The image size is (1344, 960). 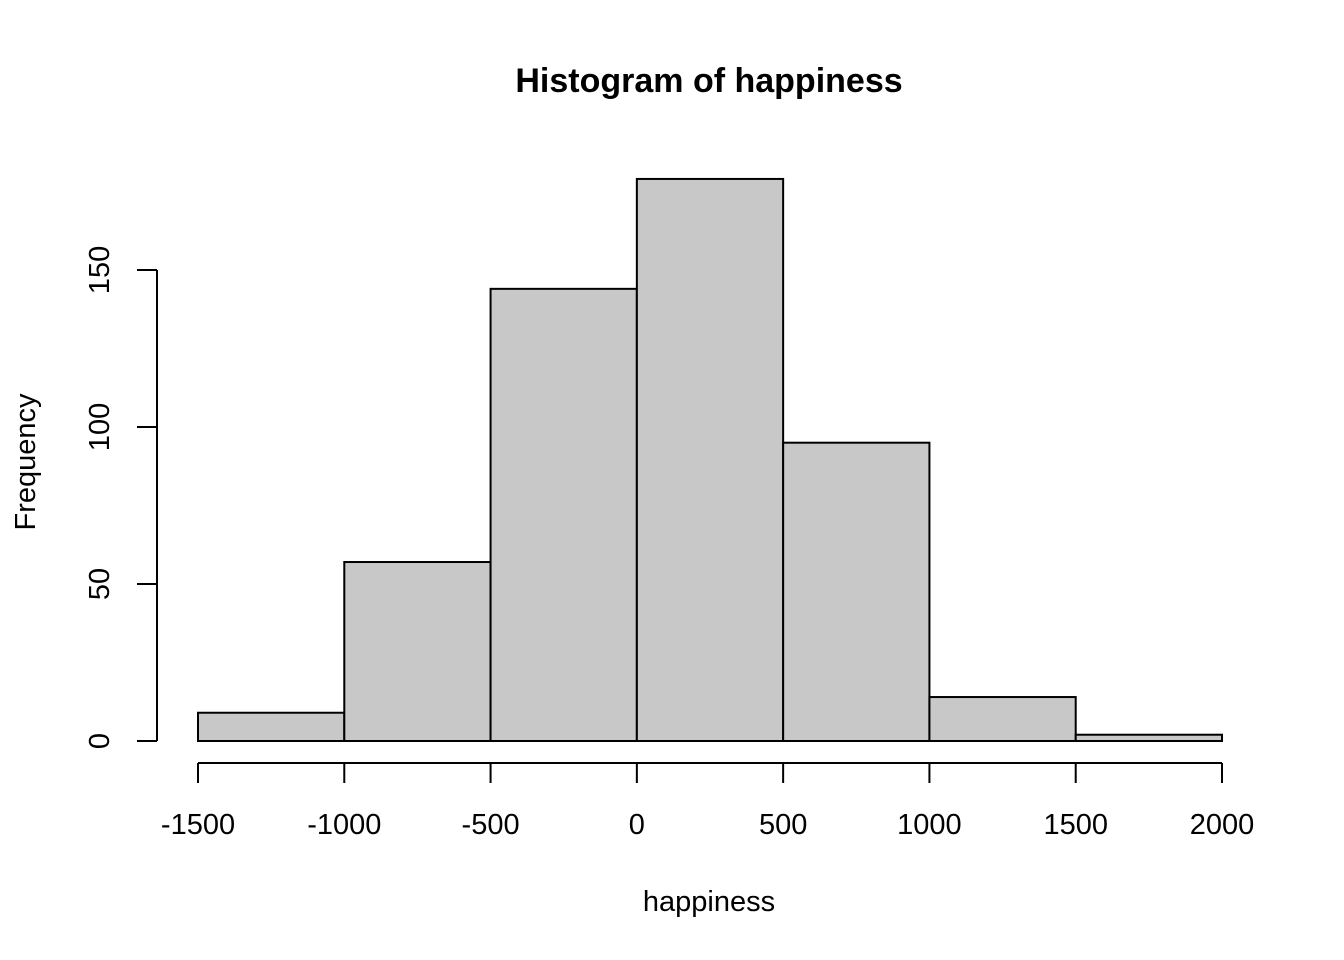 I want to click on y-tick-label: 100, so click(x=100, y=427).